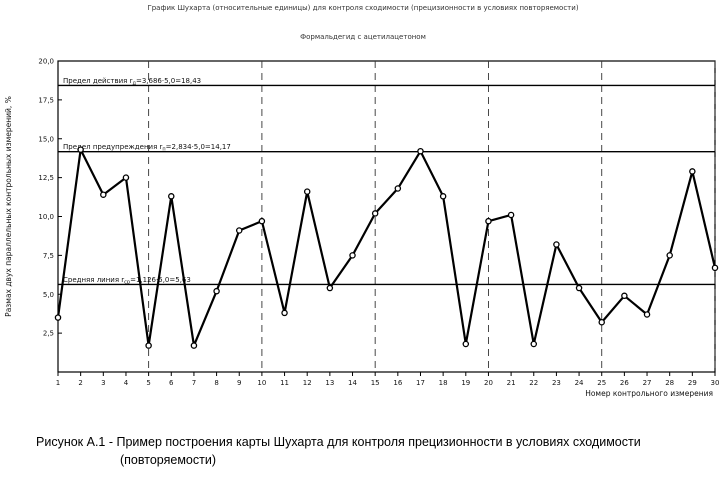 The width and height of the screenshot is (726, 496). What do you see at coordinates (46, 139) in the screenshot?
I see `y-tick-label: 15,0` at bounding box center [46, 139].